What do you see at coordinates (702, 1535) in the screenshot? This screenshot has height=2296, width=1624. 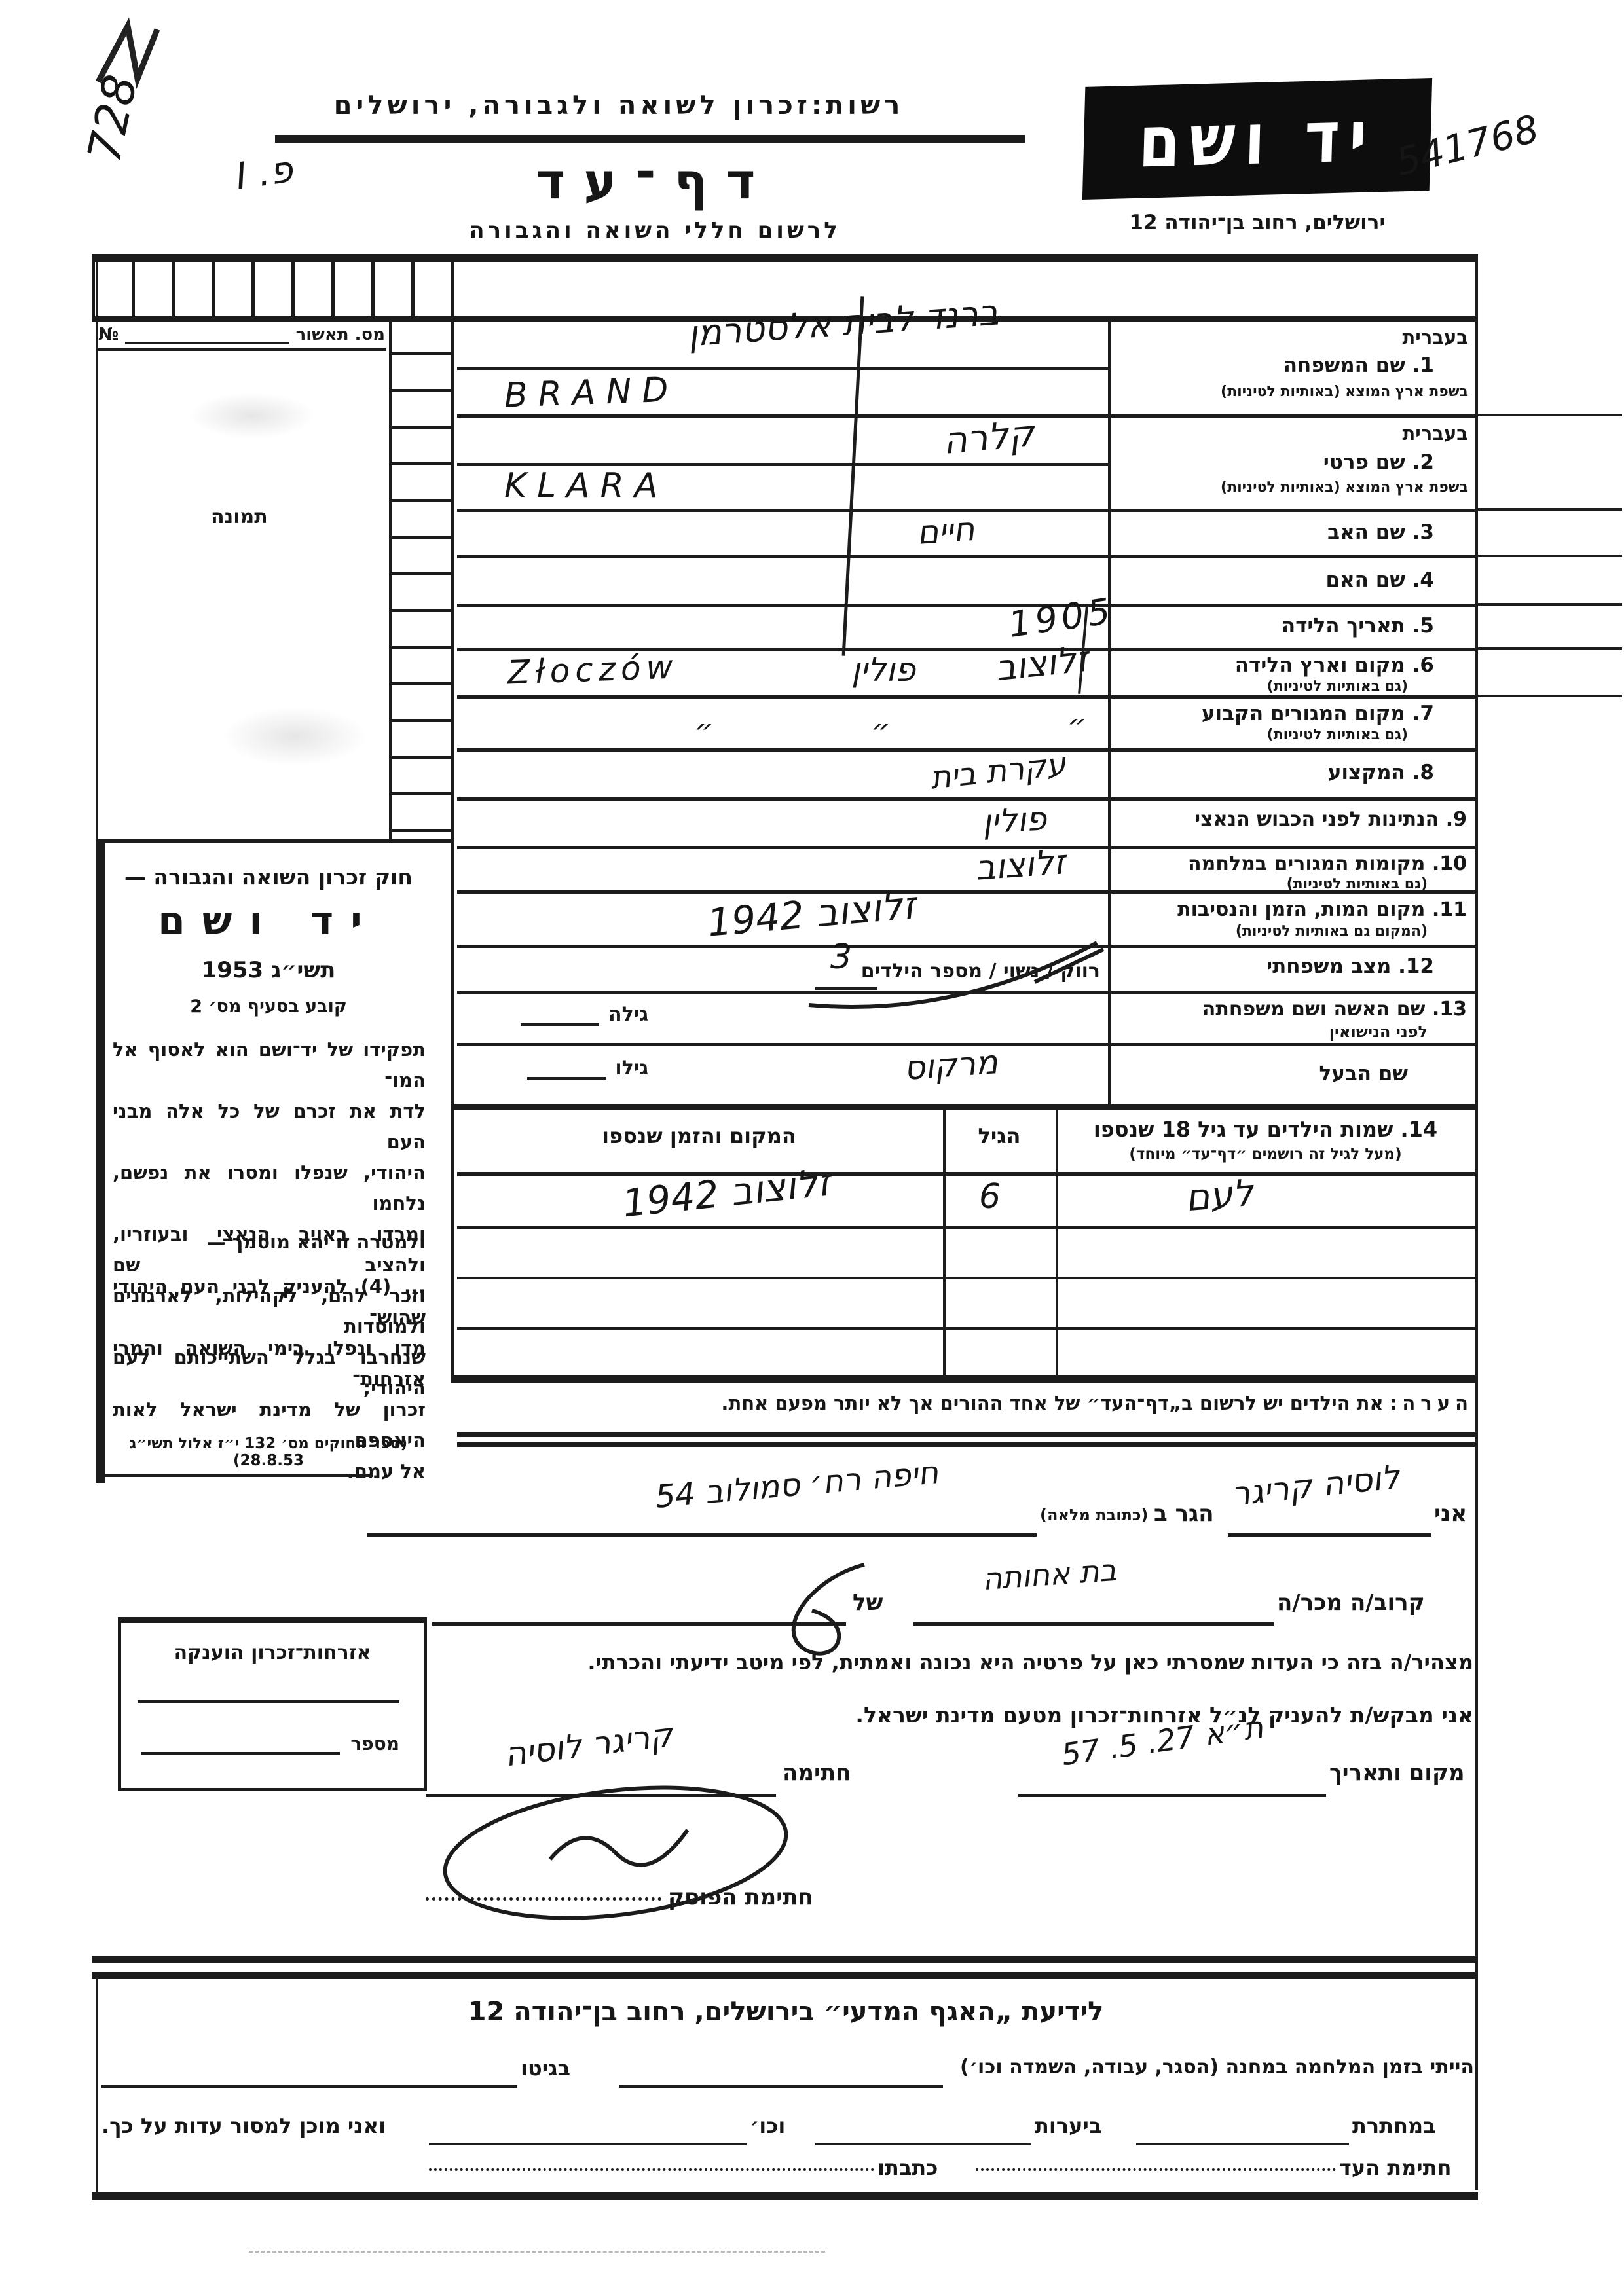 I see `address-blank` at bounding box center [702, 1535].